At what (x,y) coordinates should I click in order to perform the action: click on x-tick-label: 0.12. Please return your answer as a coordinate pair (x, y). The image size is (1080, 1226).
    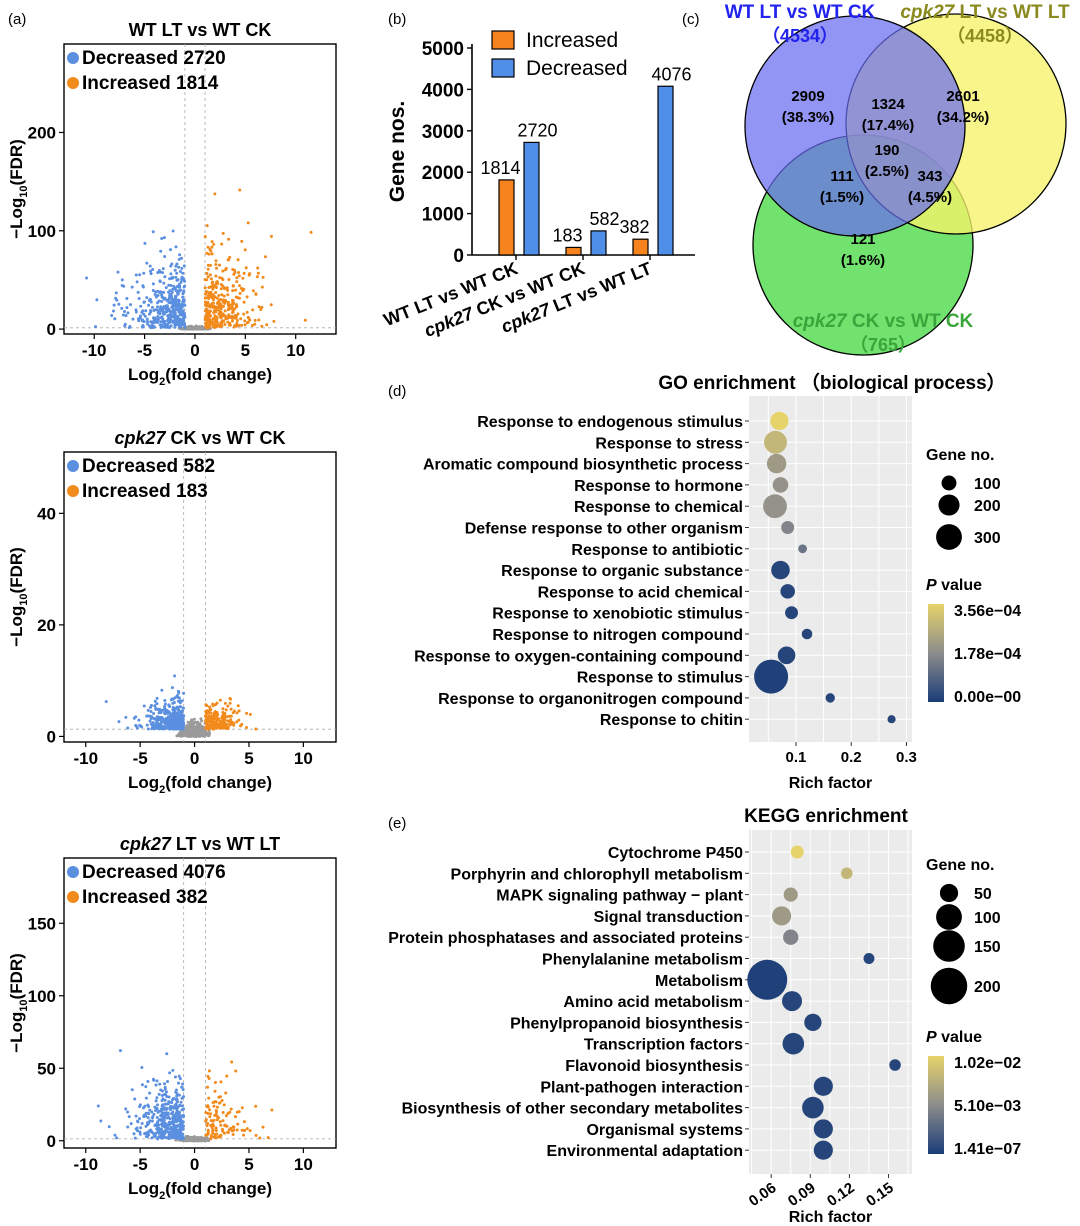
    Looking at the image, I should click on (841, 1194).